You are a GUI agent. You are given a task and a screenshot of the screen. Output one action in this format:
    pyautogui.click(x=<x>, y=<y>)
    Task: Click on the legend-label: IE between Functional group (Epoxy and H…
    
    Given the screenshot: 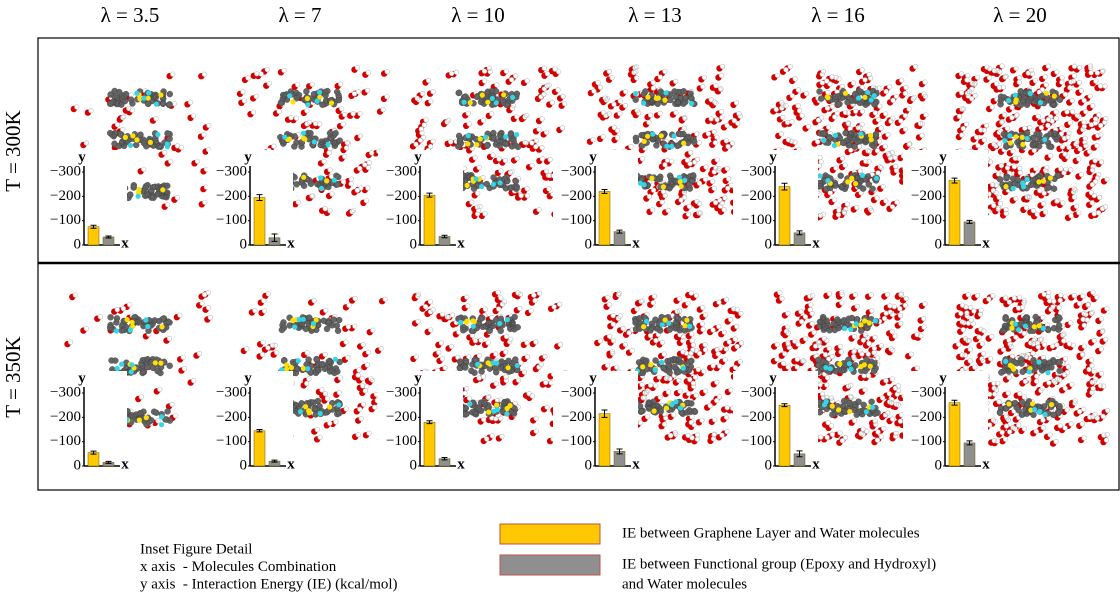 What is the action you would take?
    pyautogui.click(x=779, y=564)
    